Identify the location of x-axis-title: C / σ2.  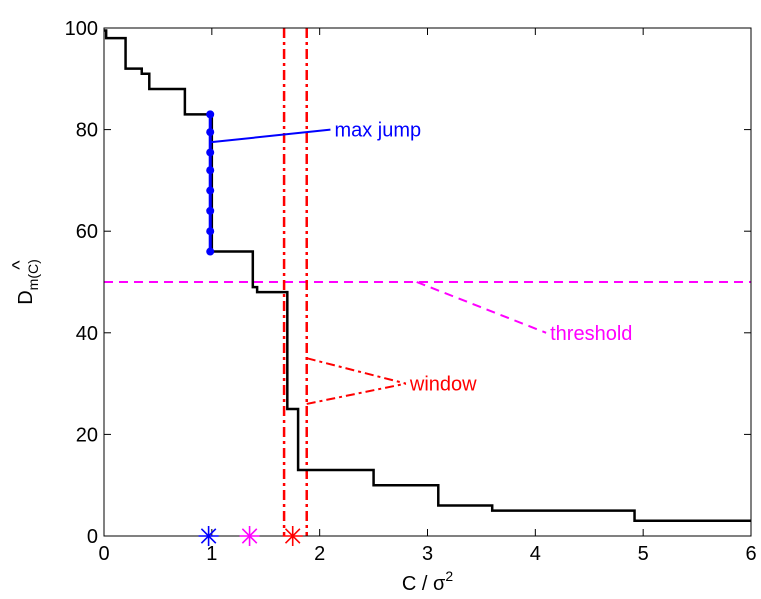
(427, 581).